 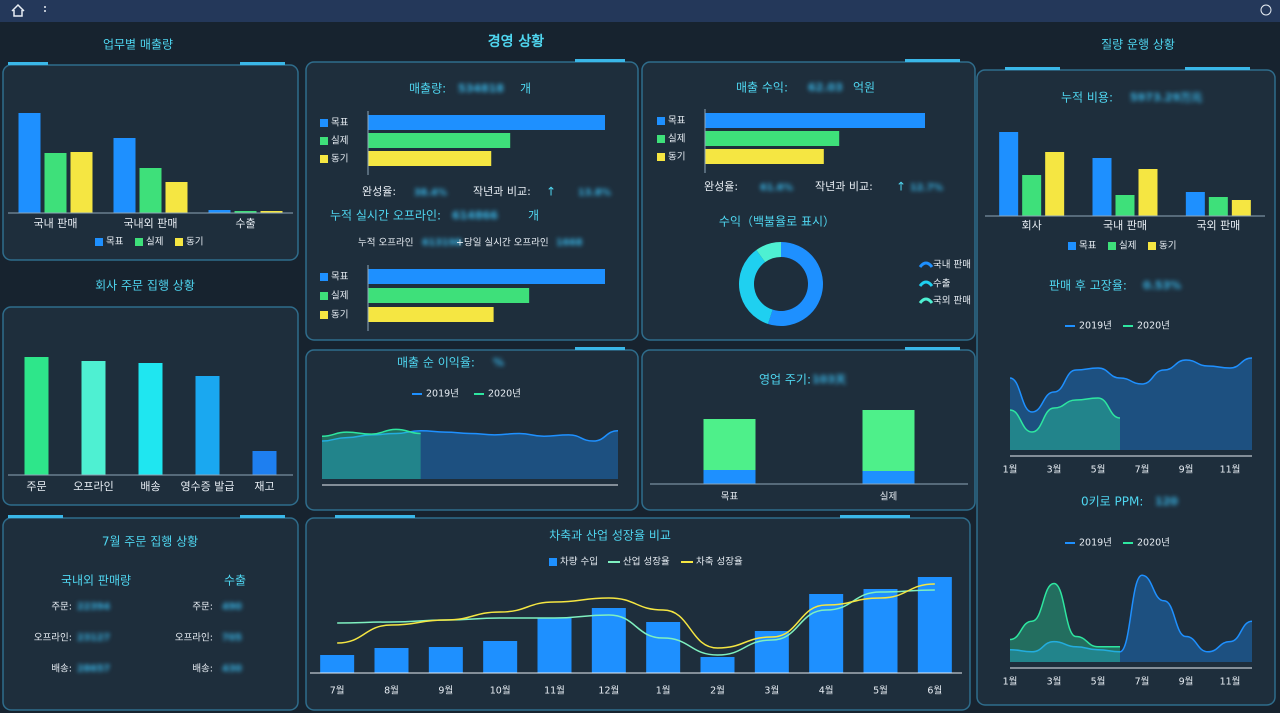 I want to click on chart-title: 수익（백불율로 표시）, so click(x=777, y=222).